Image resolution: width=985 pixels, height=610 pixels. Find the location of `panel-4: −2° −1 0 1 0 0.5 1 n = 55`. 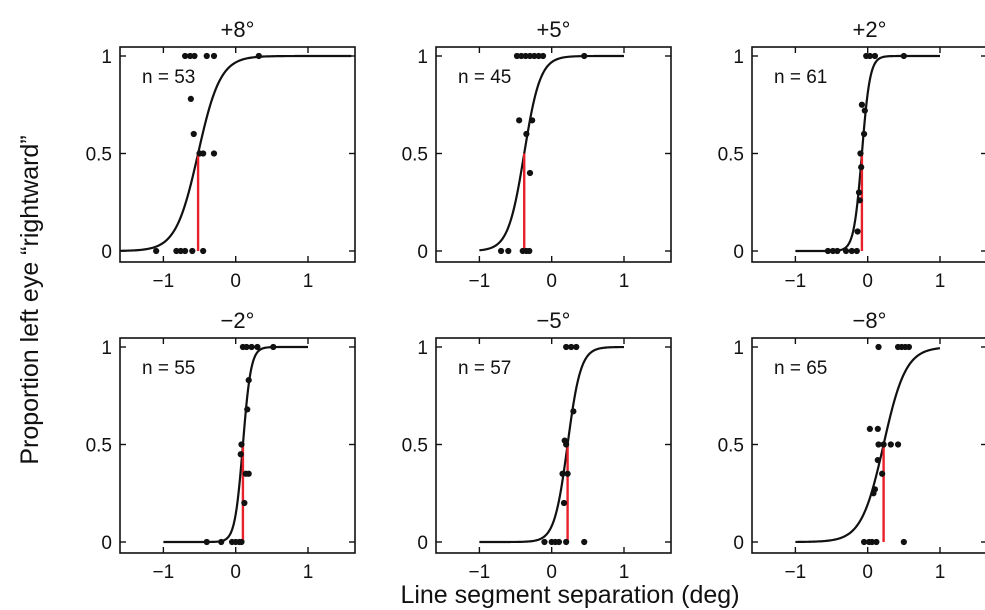

panel-4: −2° −1 0 1 0 0.5 1 n = 55 is located at coordinates (221, 445).